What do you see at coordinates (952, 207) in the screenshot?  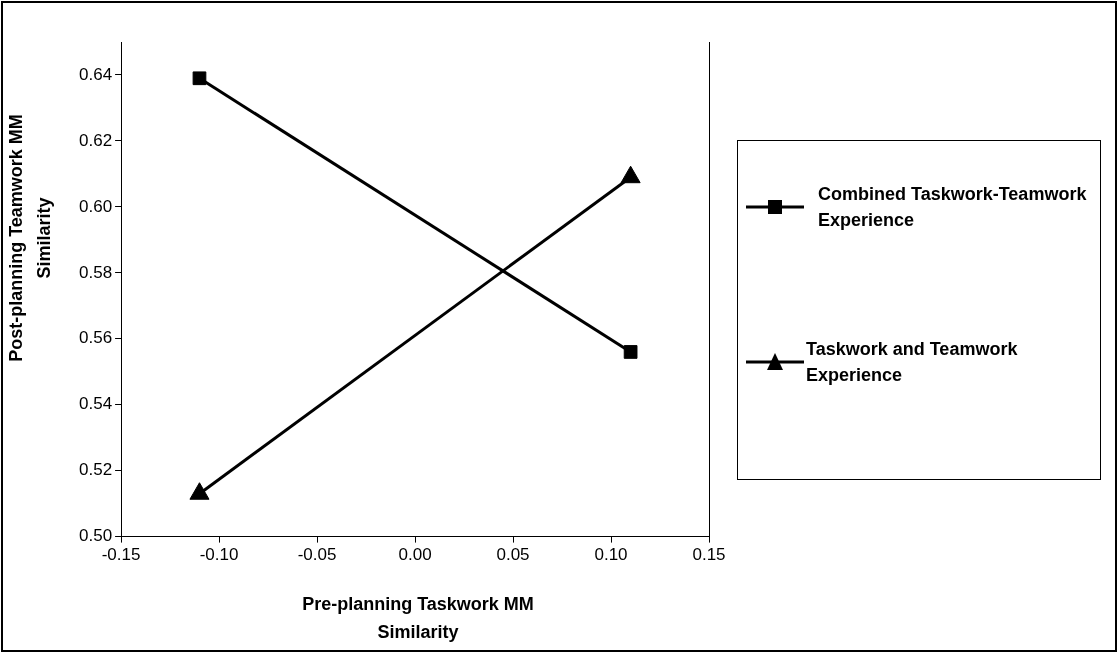 I see `legend-label: Combined Taskwork-Teamwork Experience` at bounding box center [952, 207].